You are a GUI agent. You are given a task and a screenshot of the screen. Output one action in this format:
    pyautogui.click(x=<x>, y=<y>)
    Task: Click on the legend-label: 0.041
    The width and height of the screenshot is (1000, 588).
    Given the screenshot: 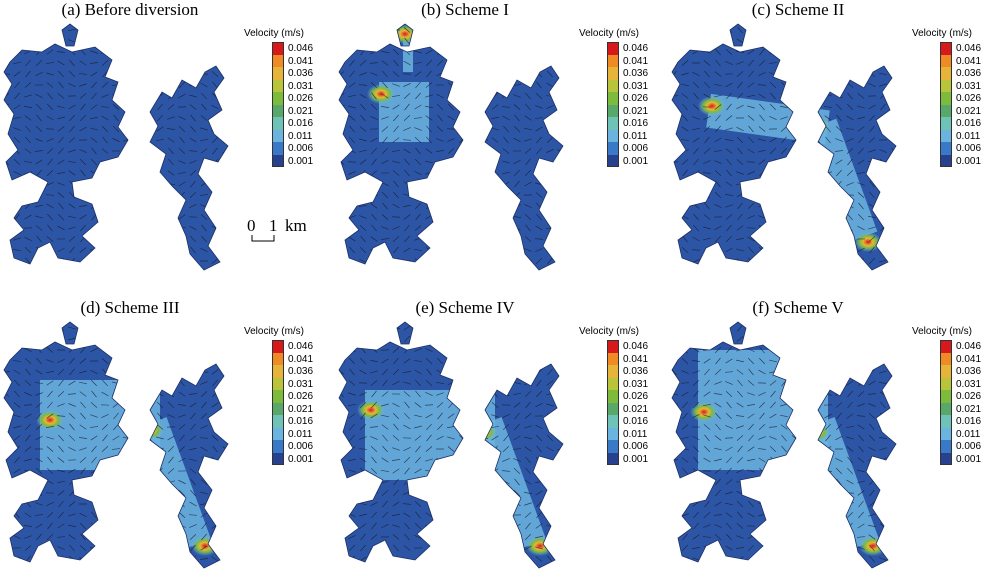 What is the action you would take?
    pyautogui.click(x=968, y=360)
    